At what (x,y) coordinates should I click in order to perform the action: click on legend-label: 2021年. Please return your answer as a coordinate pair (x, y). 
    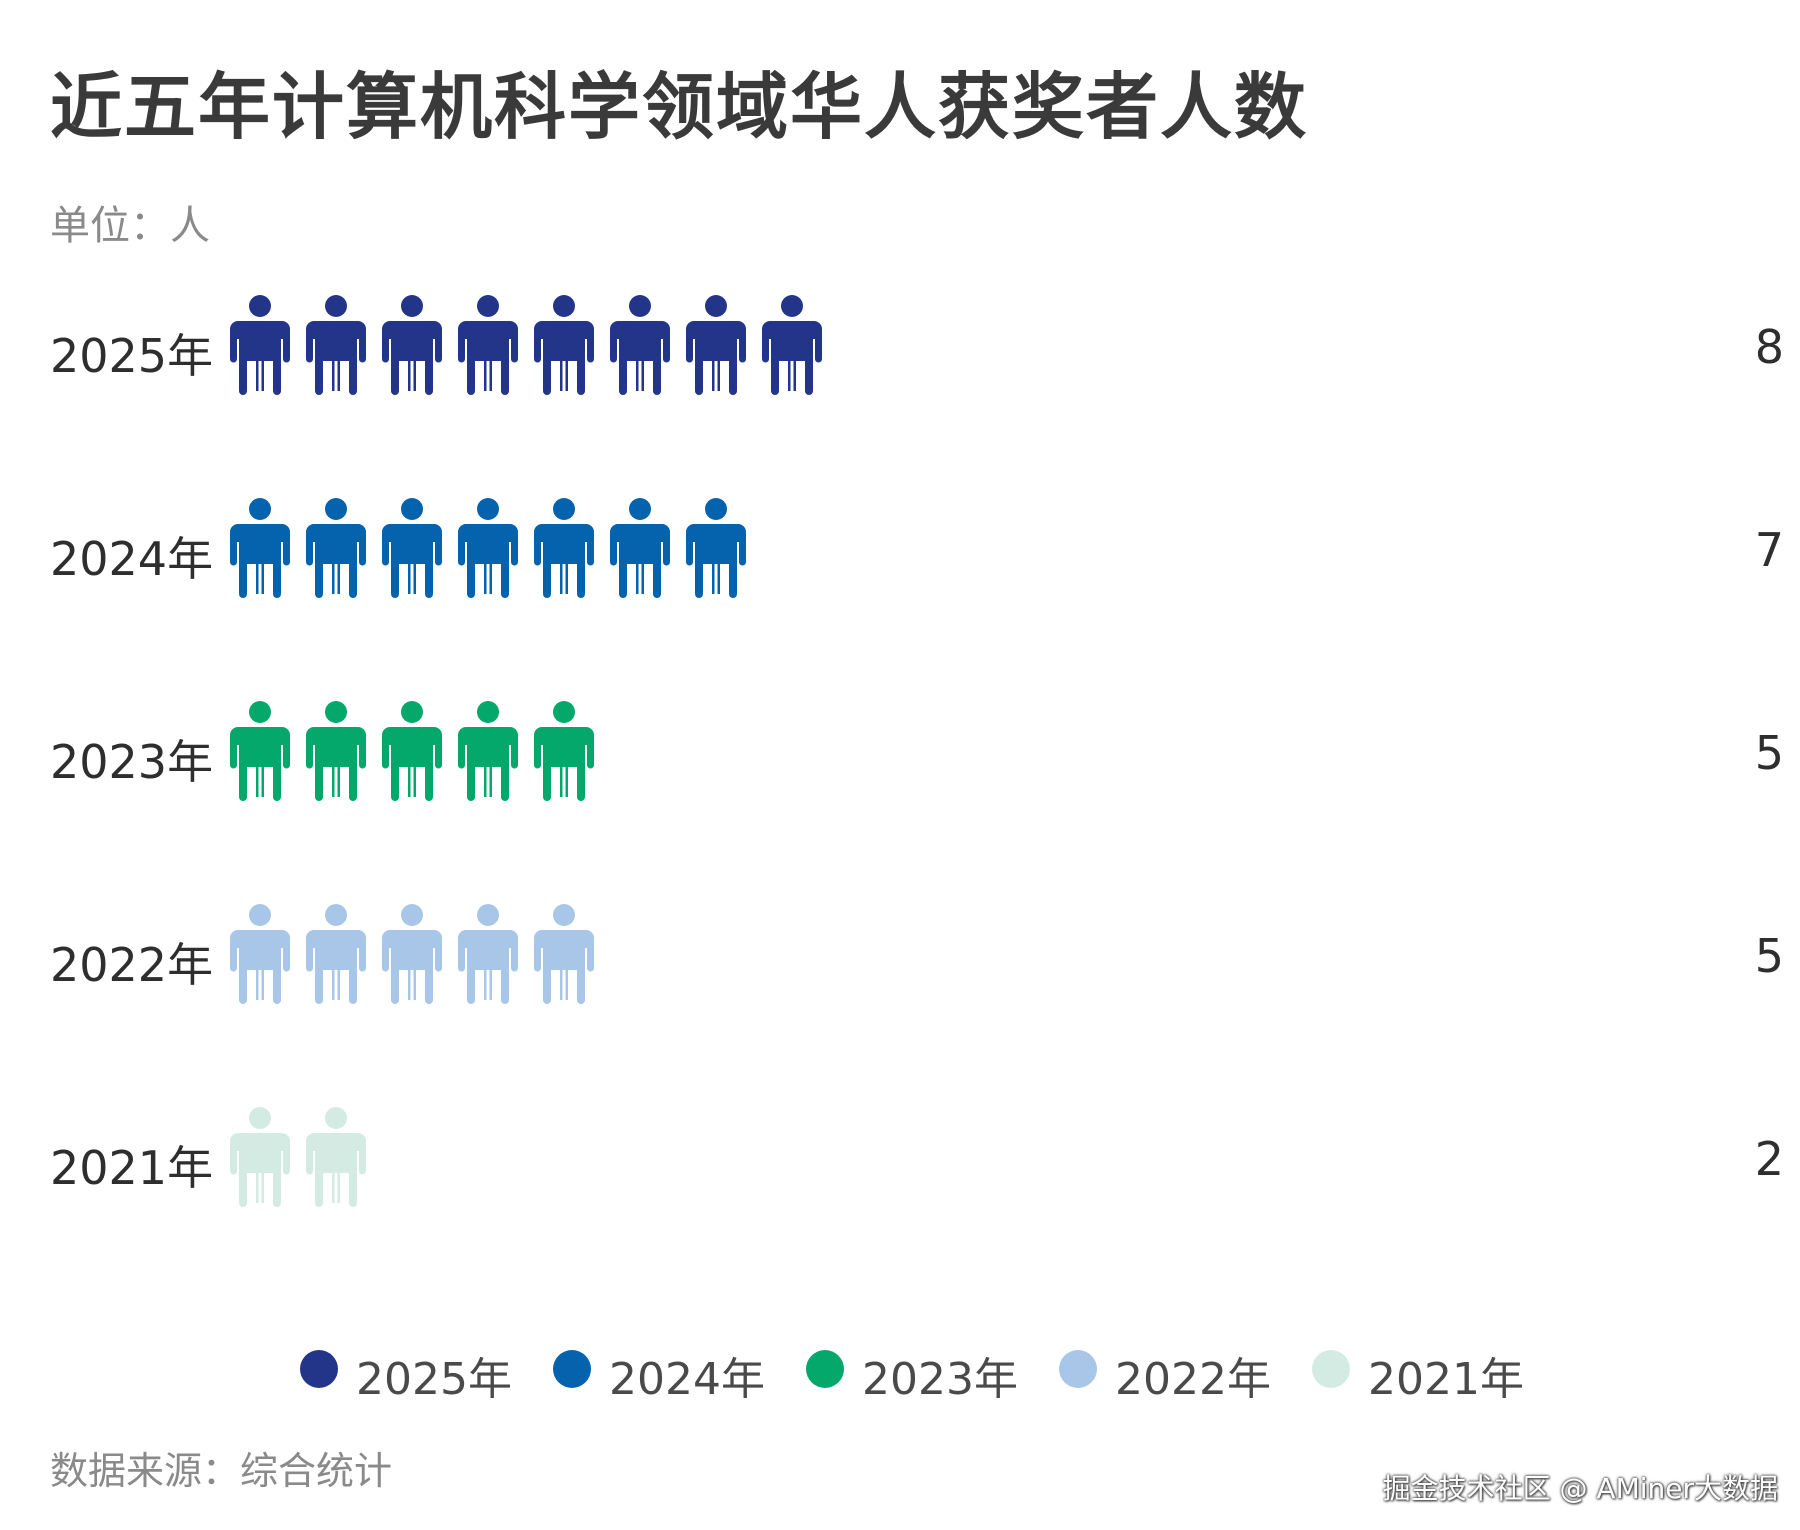
    Looking at the image, I should click on (1446, 1379).